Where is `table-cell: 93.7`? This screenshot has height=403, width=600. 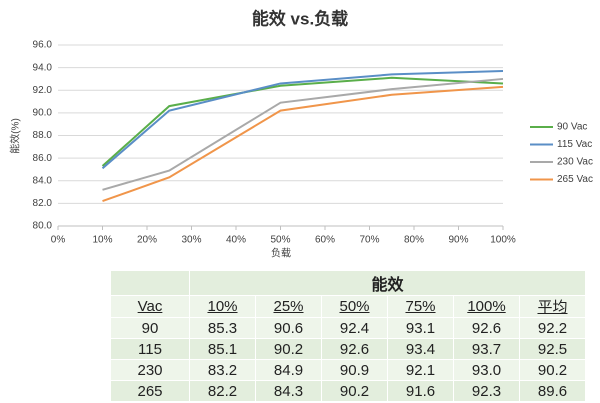
table-cell: 93.7 is located at coordinates (486, 349).